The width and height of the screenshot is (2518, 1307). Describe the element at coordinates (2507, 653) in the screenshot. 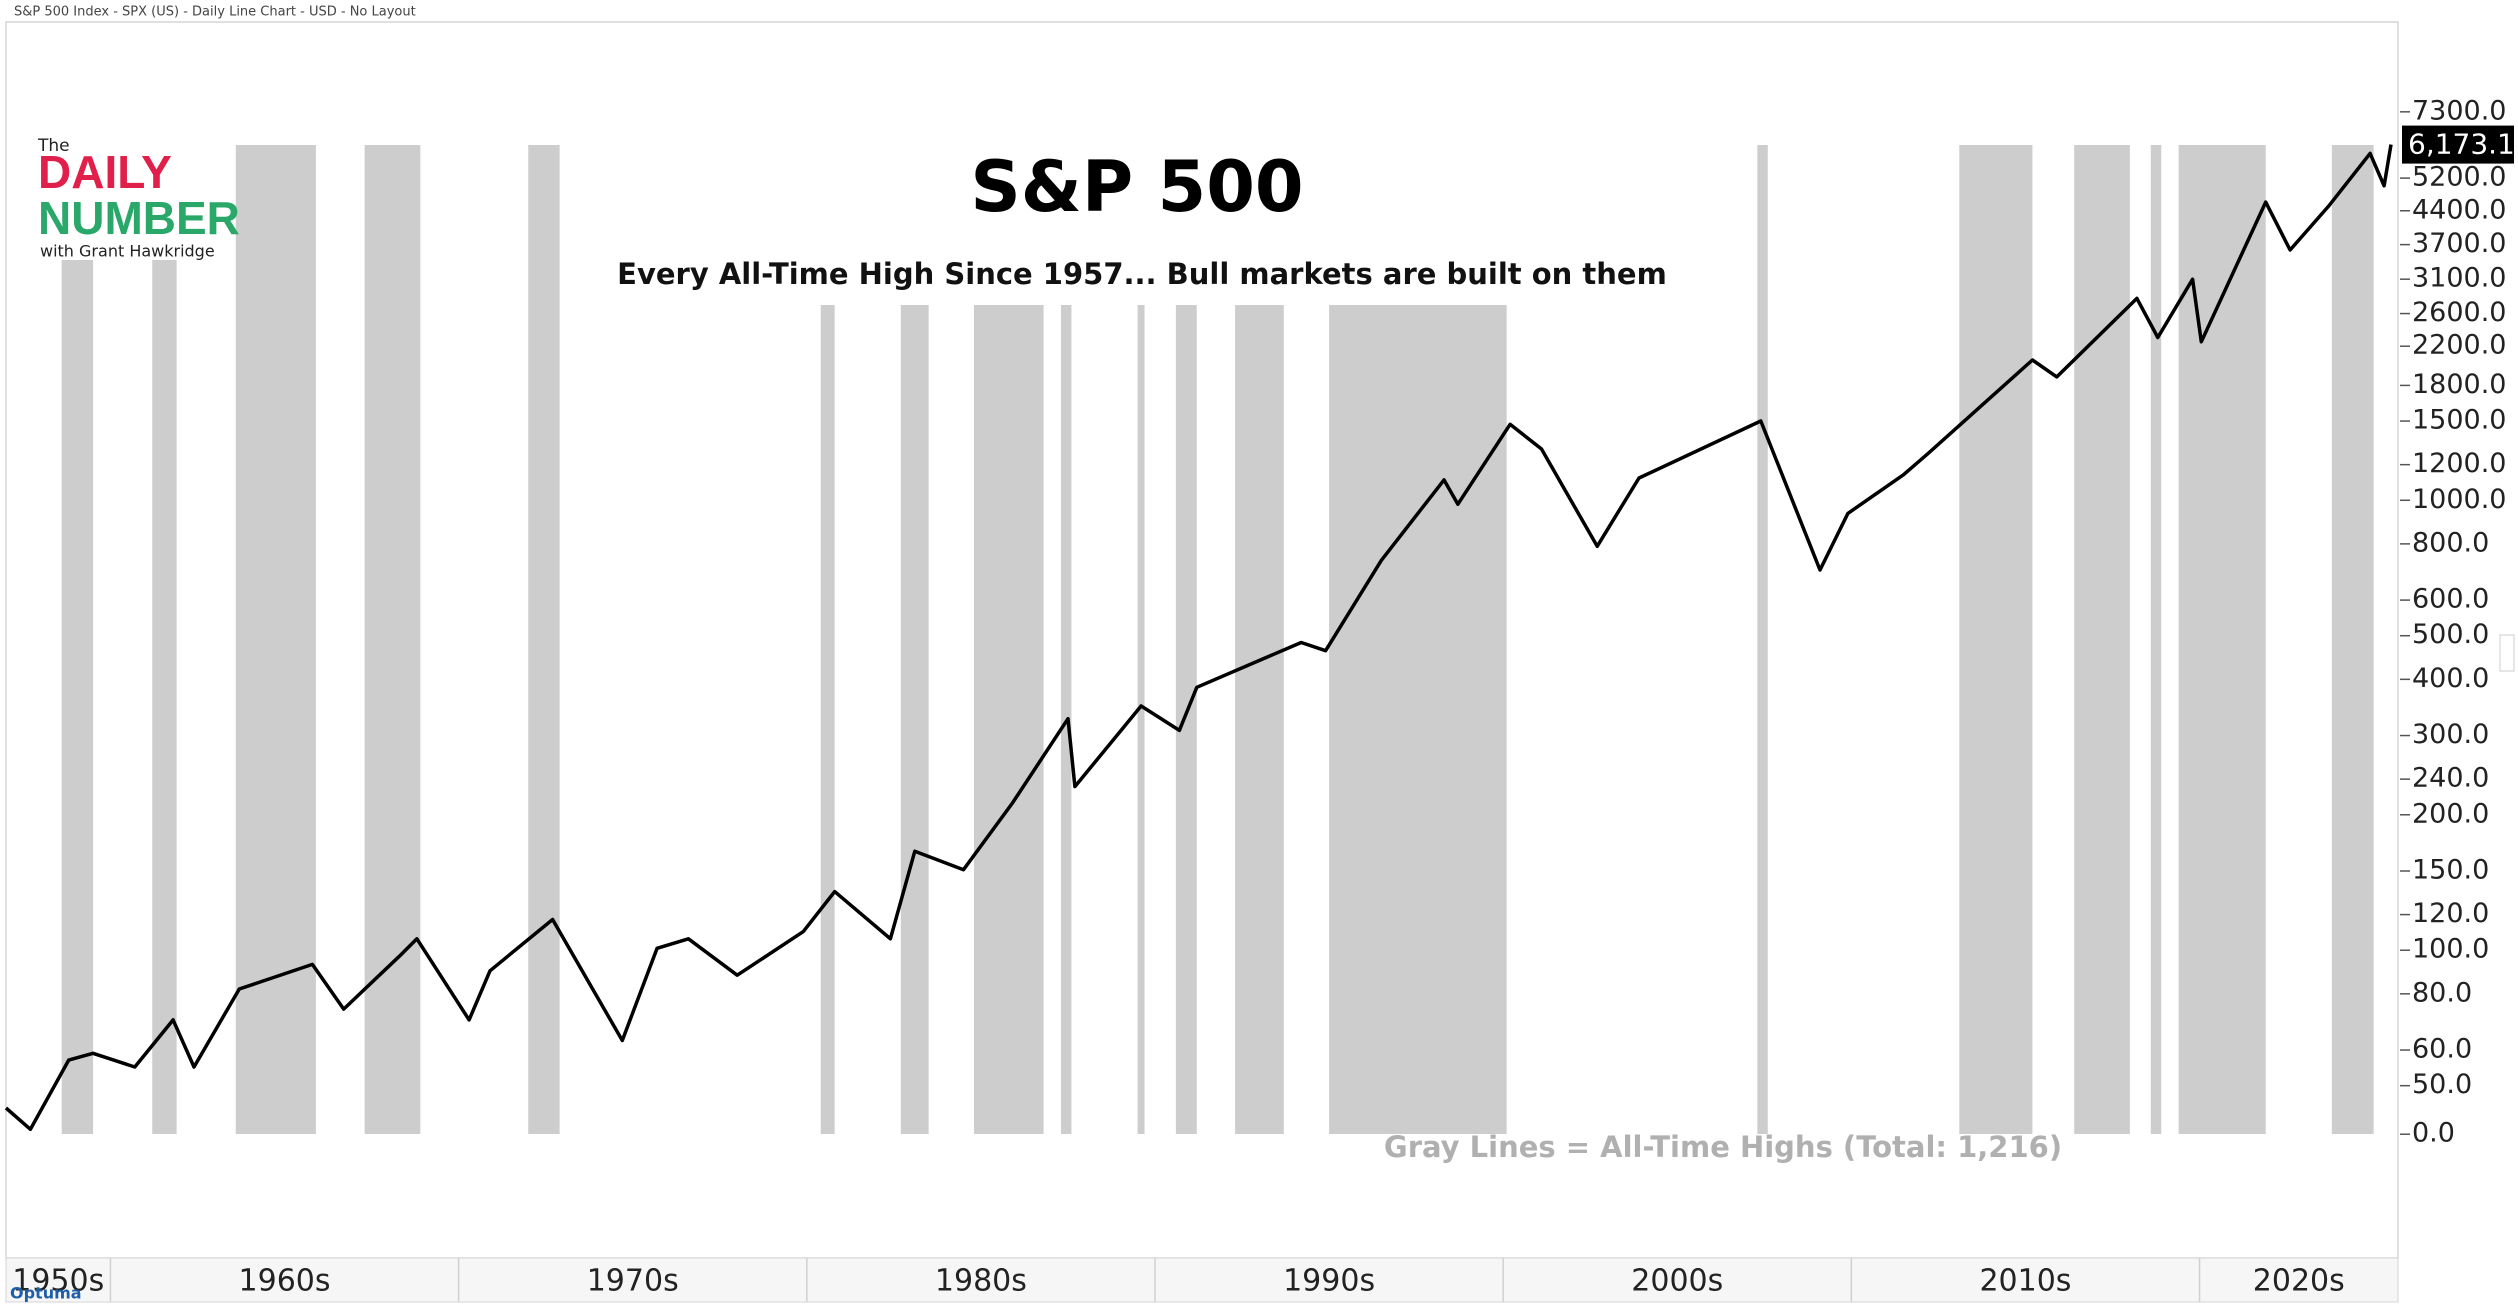

I see `side-handle` at that location.